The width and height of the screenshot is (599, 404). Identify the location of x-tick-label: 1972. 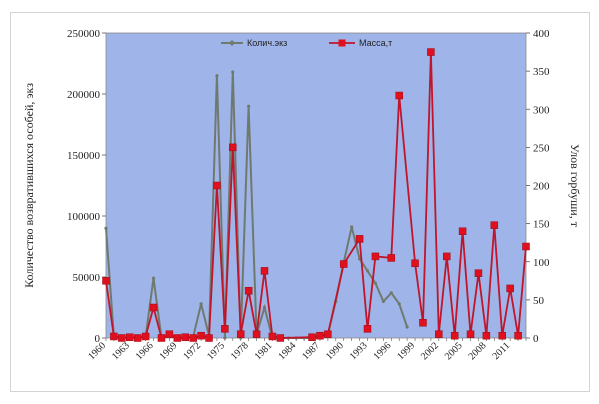
(192, 351).